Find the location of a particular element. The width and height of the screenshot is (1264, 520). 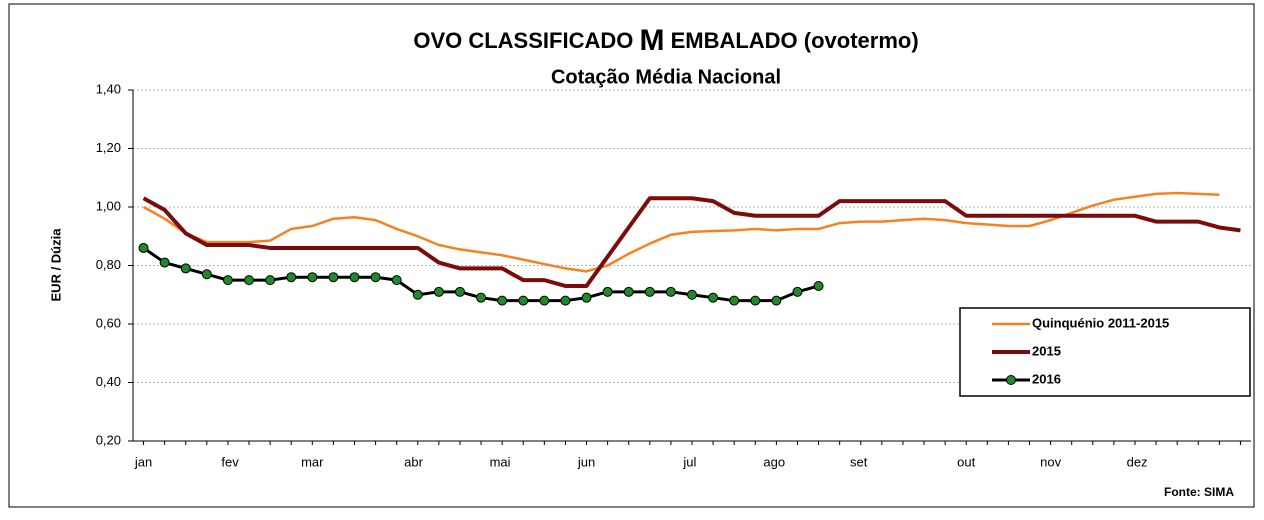

x-tick-label: abr is located at coordinates (413, 461).